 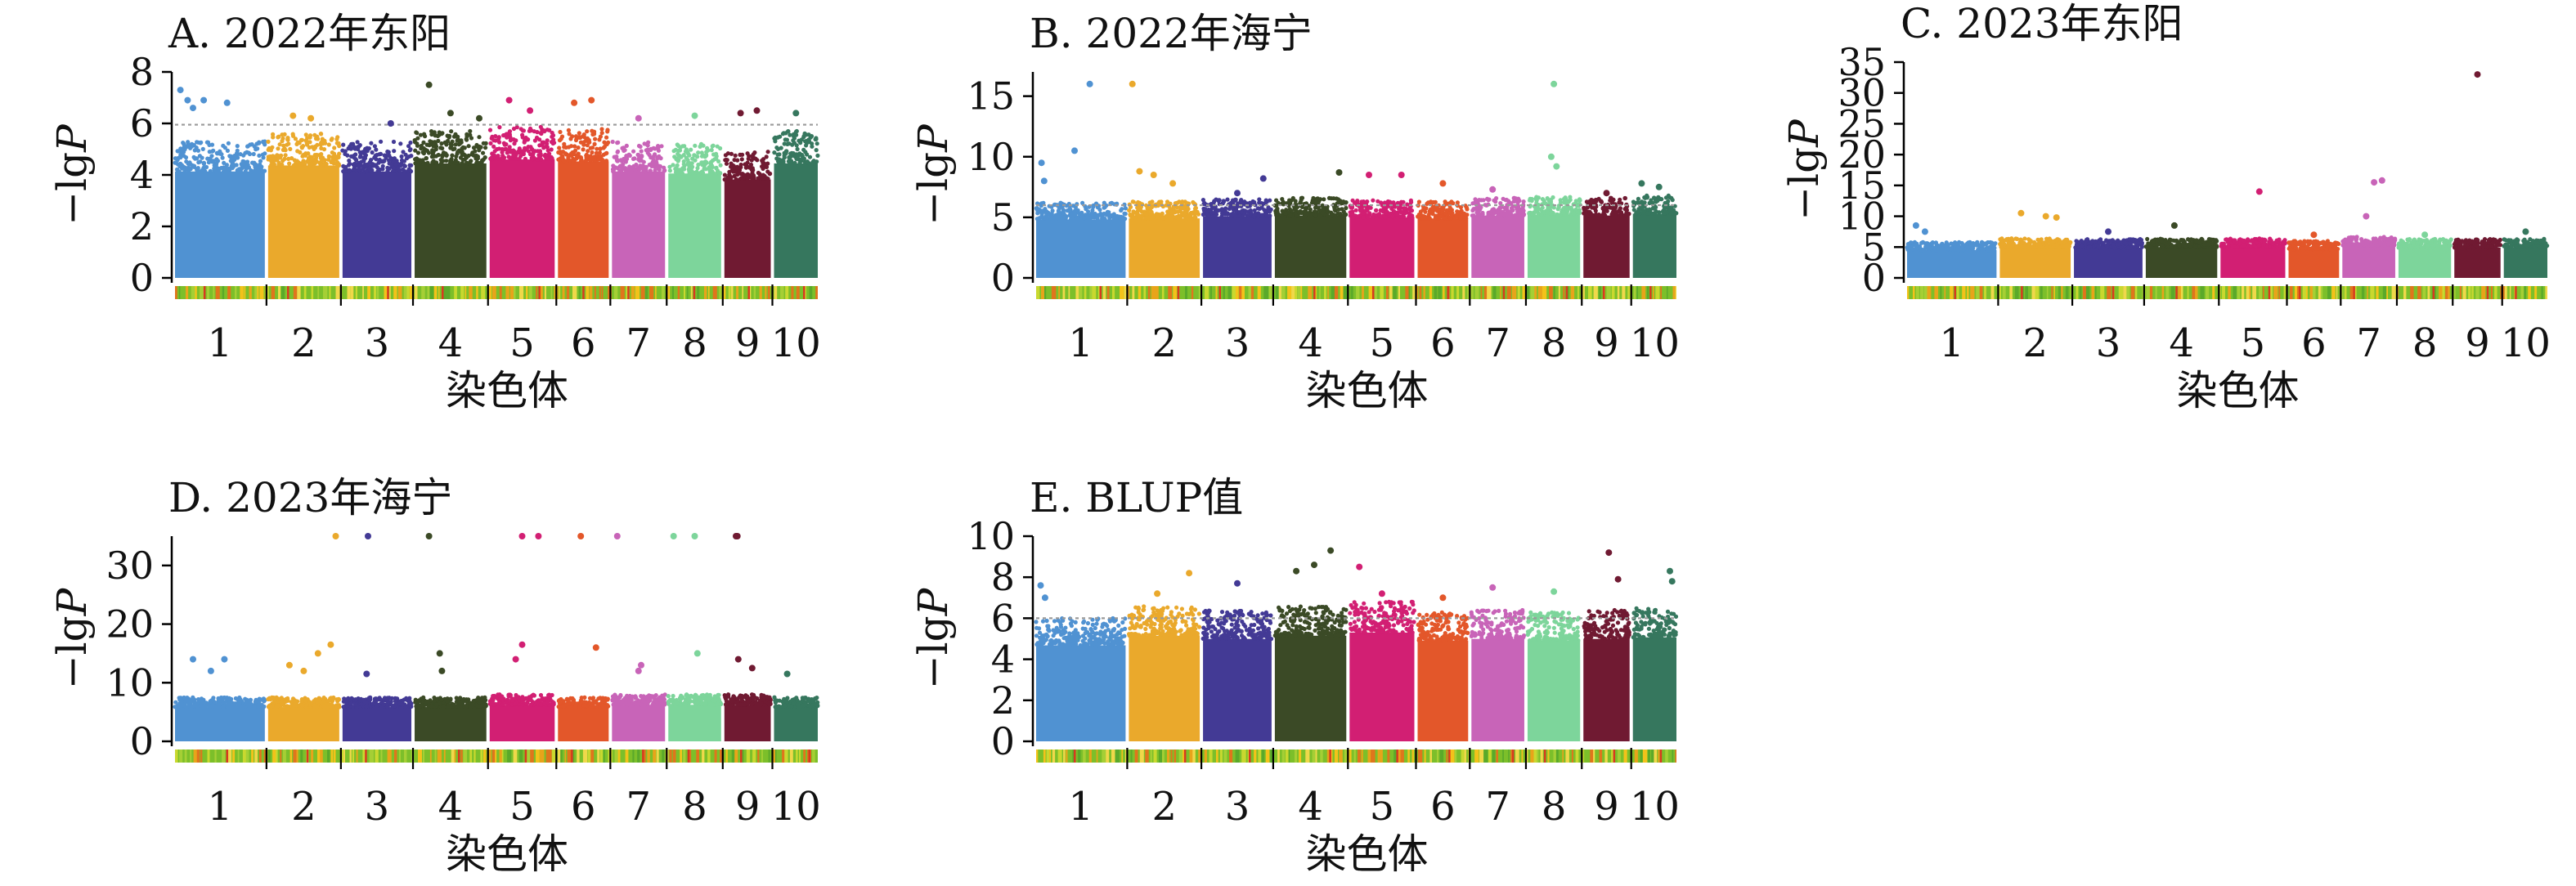 I want to click on chromosome-9-points, so click(x=747, y=229).